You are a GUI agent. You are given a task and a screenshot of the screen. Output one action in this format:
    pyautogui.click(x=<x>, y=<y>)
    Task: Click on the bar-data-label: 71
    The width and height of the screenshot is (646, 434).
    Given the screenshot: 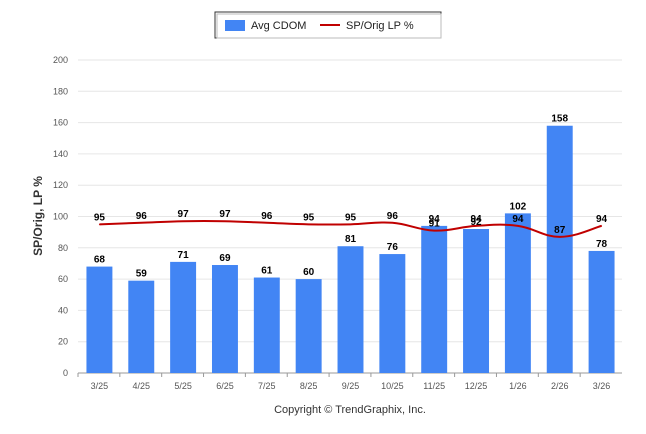 What is the action you would take?
    pyautogui.click(x=184, y=255)
    